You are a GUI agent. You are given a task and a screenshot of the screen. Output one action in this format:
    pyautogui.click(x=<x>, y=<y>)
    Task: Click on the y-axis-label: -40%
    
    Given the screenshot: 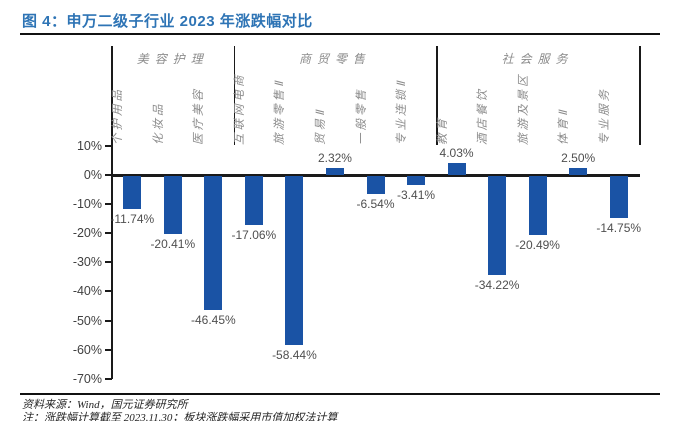 What is the action you would take?
    pyautogui.click(x=87, y=291)
    